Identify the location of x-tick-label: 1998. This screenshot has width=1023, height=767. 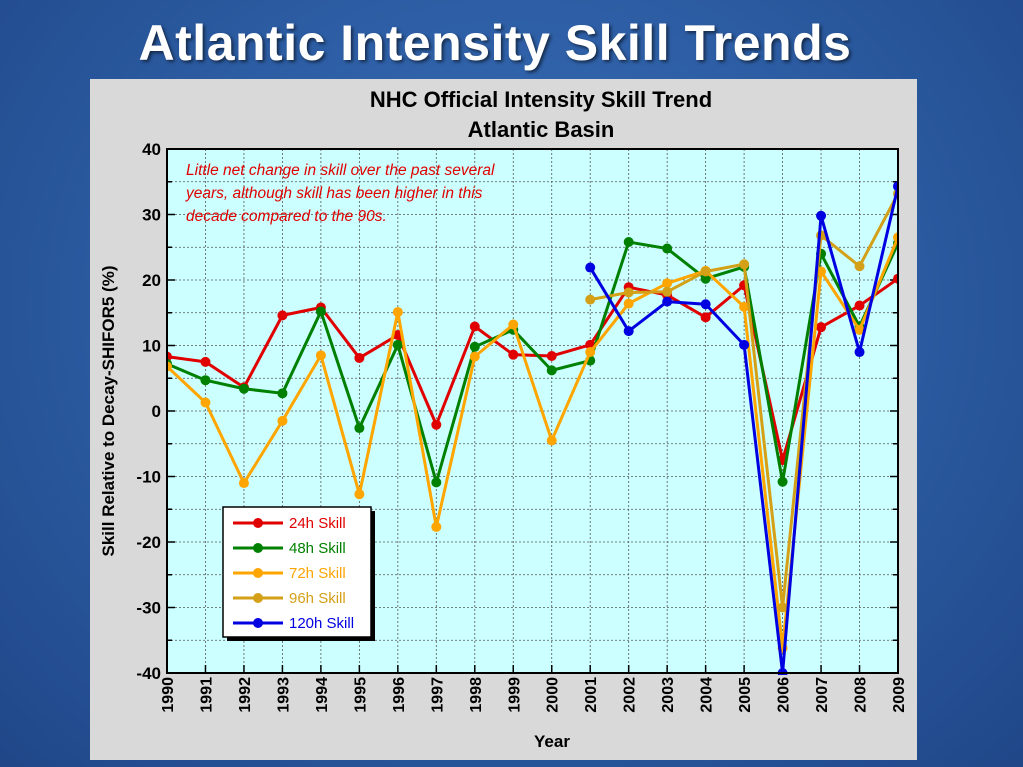
(476, 695).